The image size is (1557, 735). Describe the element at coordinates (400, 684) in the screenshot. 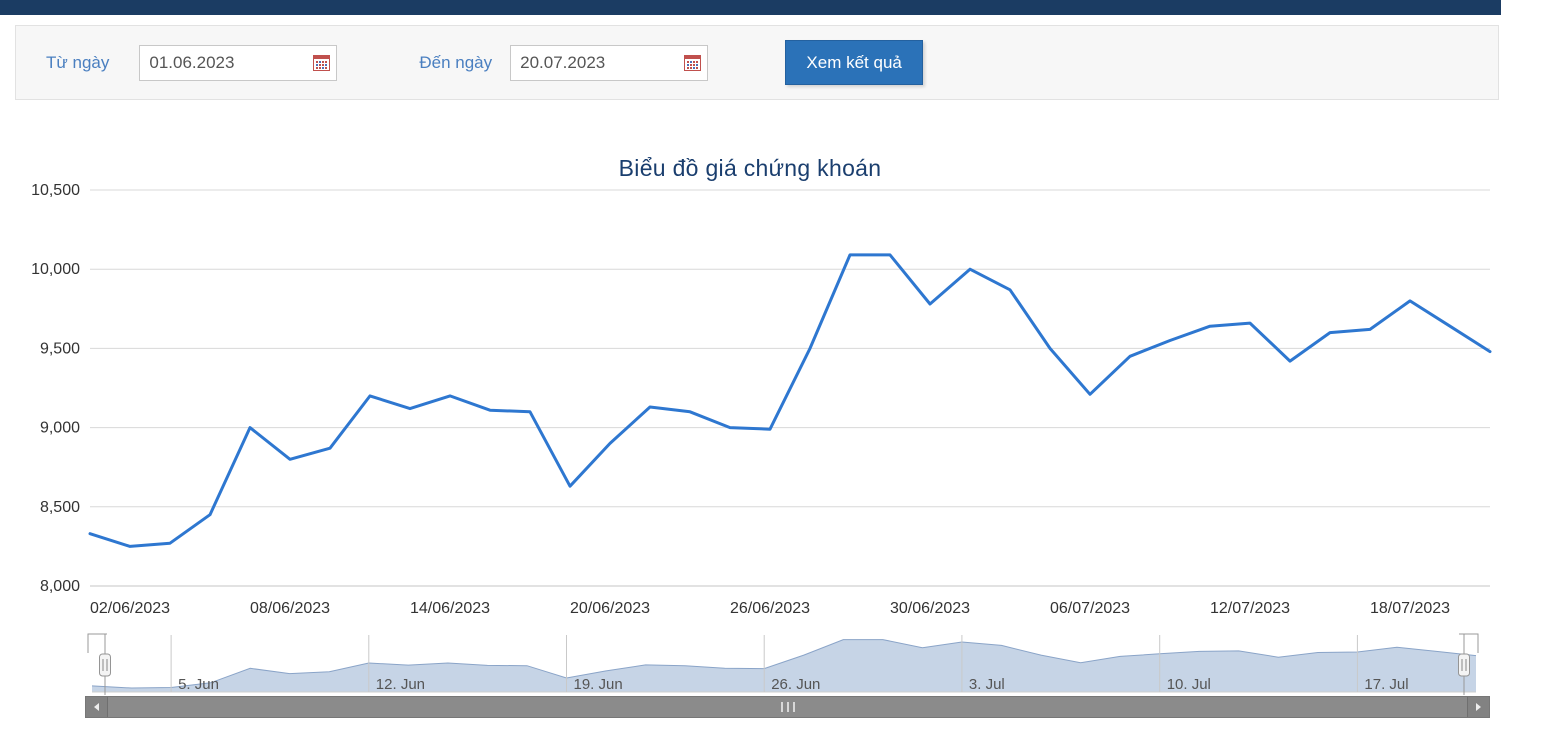

I see `navigator-tick-label: 12. Jun` at that location.